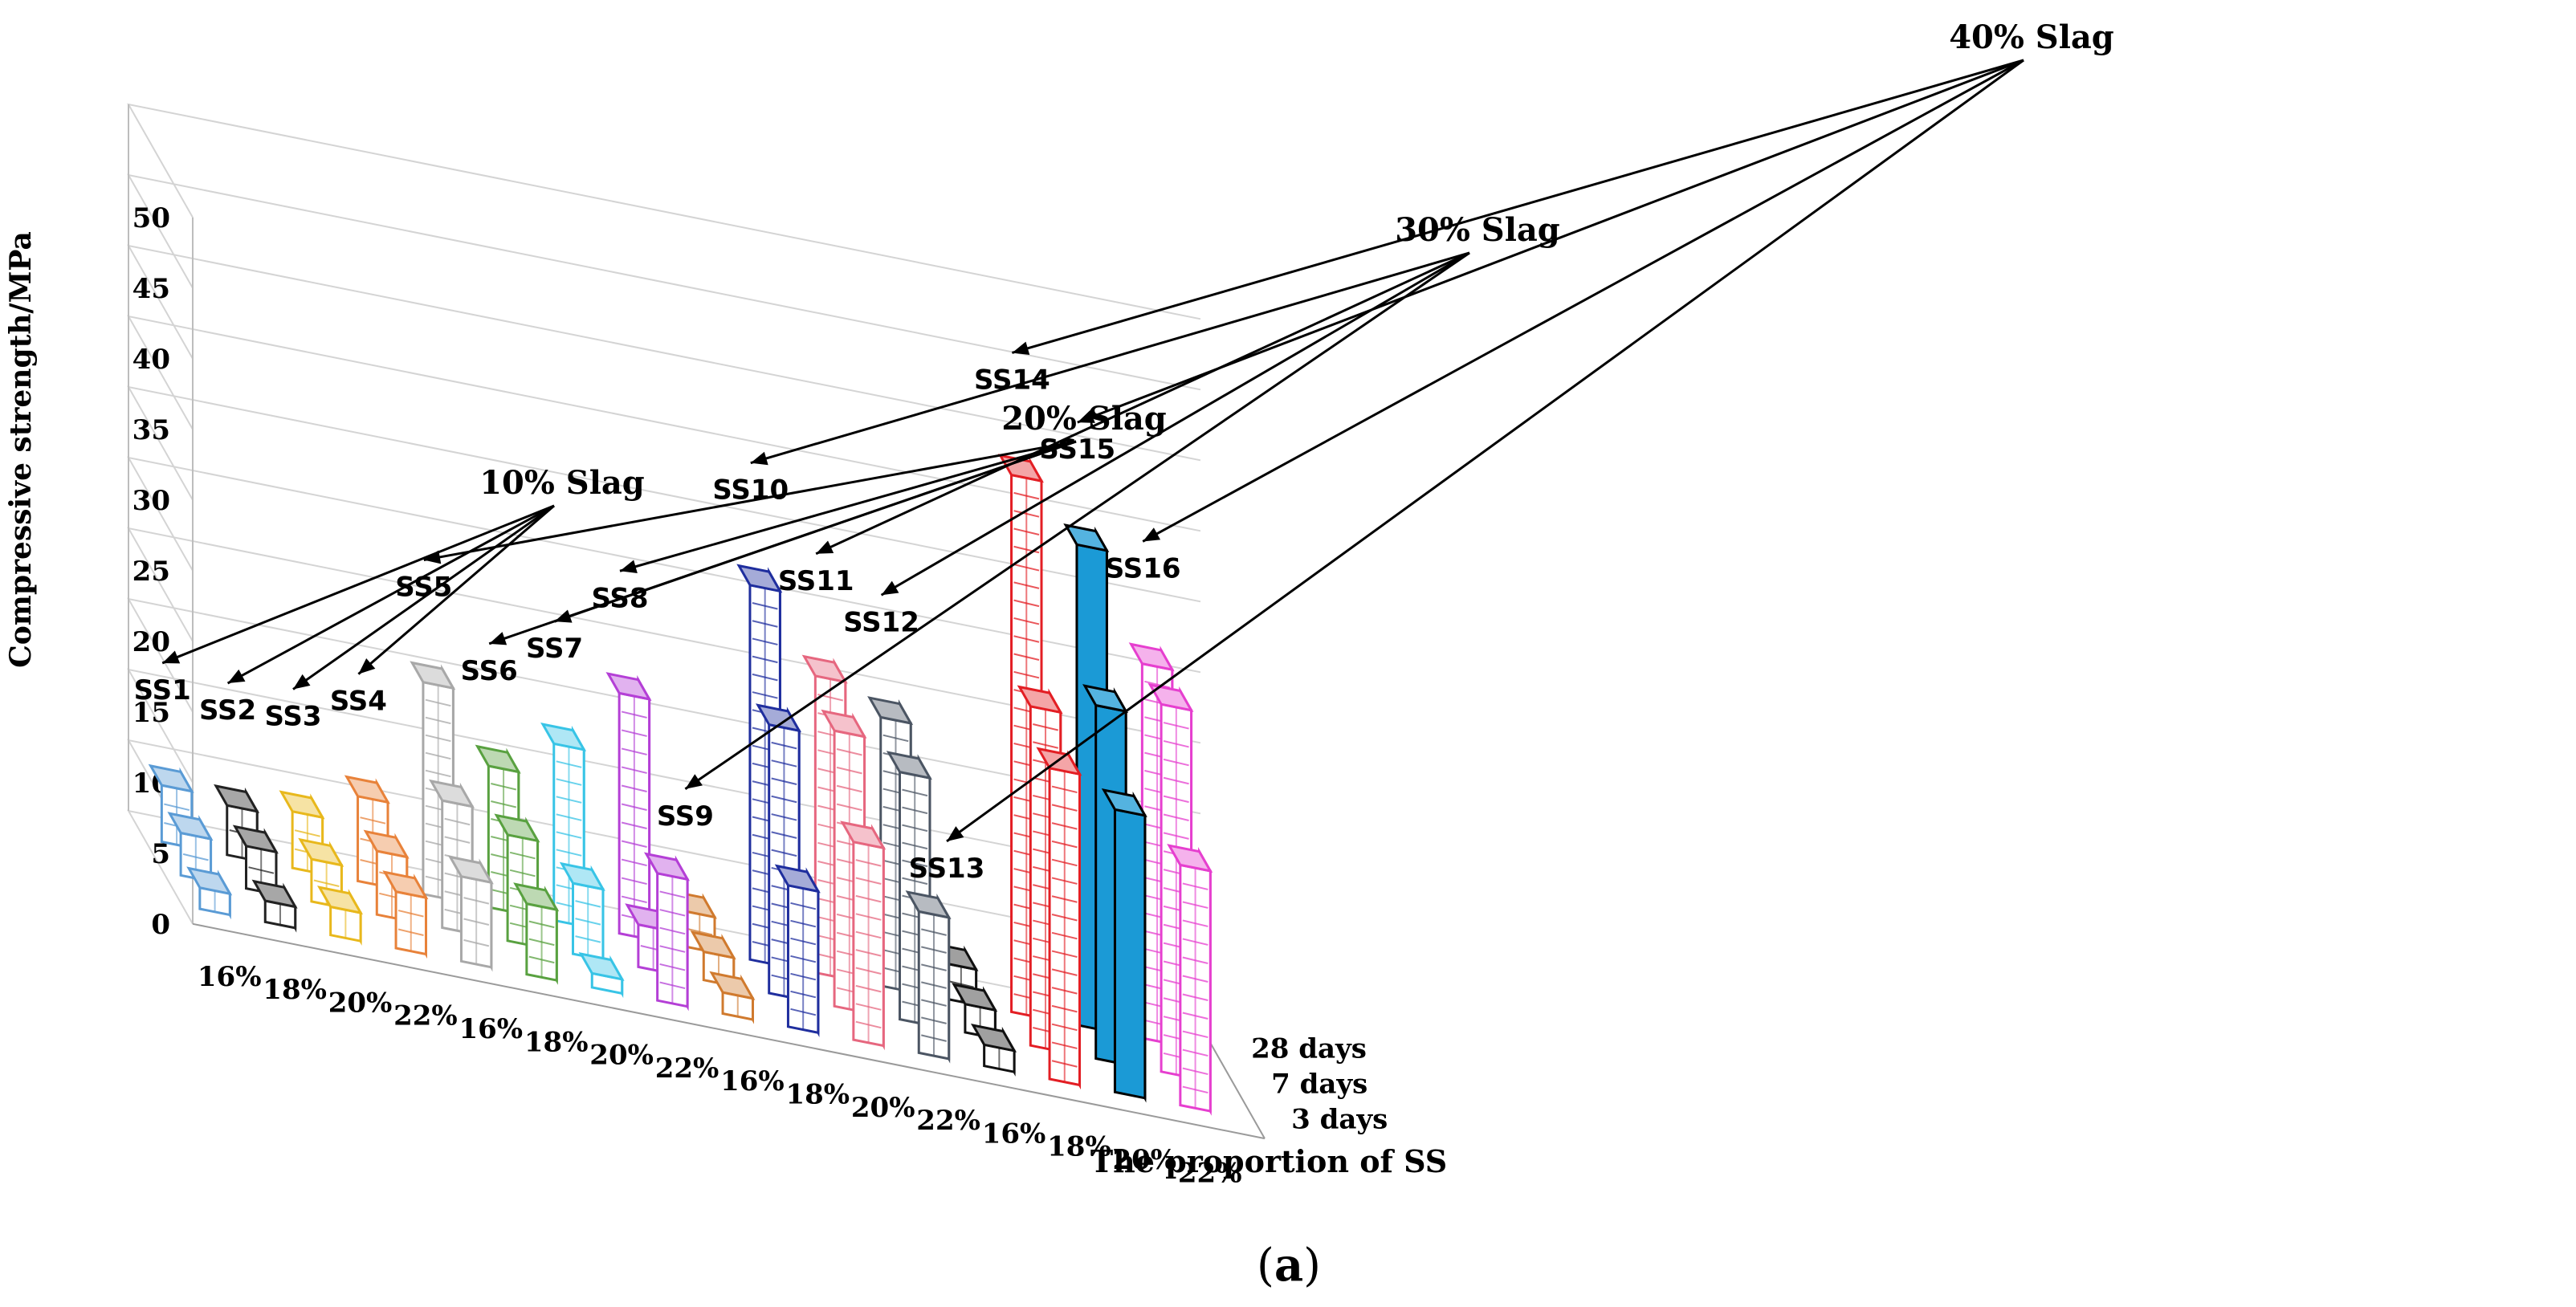  Describe the element at coordinates (554, 649) in the screenshot. I see `mix-label: SS7` at that location.